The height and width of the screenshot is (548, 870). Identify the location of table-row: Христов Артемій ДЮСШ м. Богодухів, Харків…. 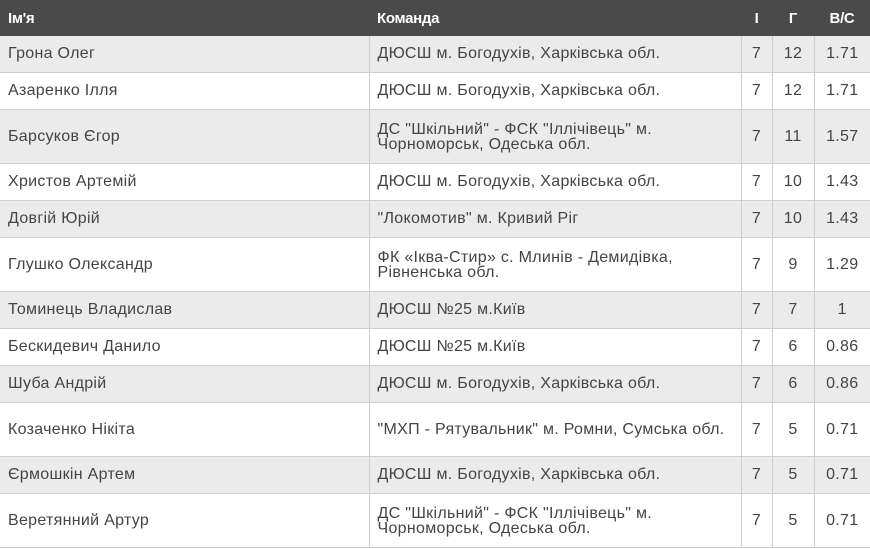
(435, 182).